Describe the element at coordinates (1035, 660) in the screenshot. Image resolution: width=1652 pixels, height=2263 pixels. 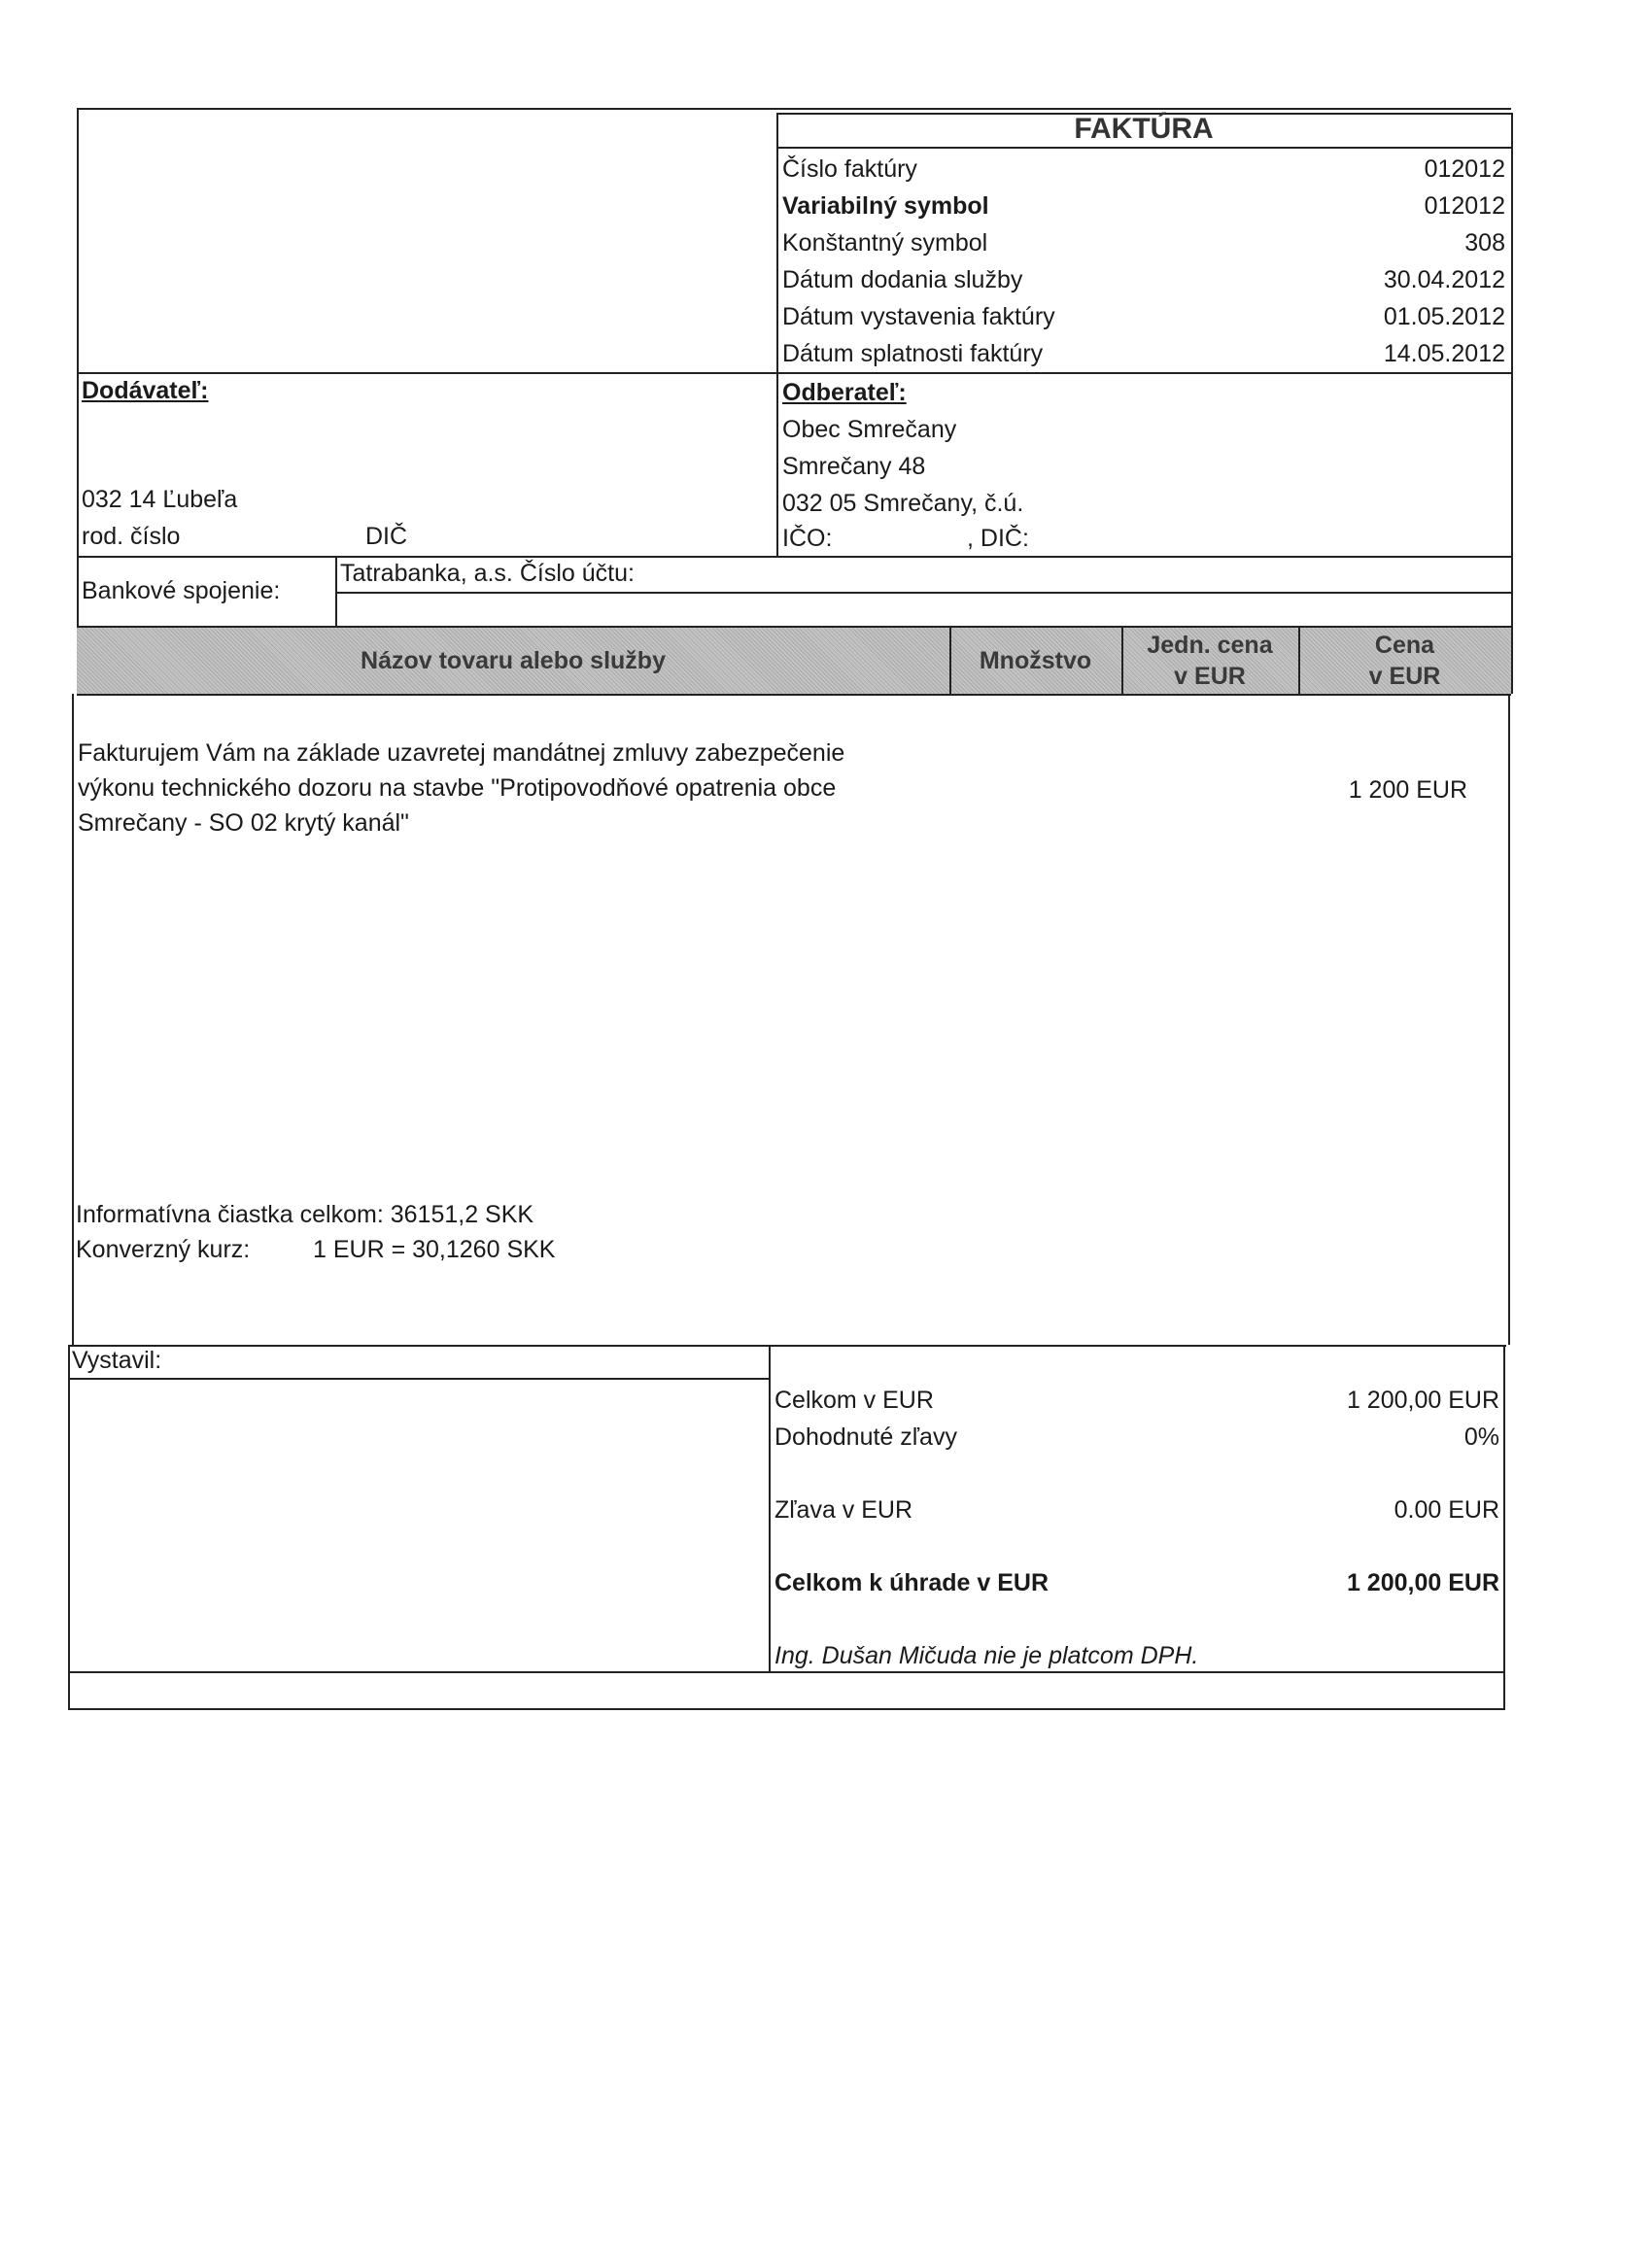
I see `header-quantity: Množstvo` at that location.